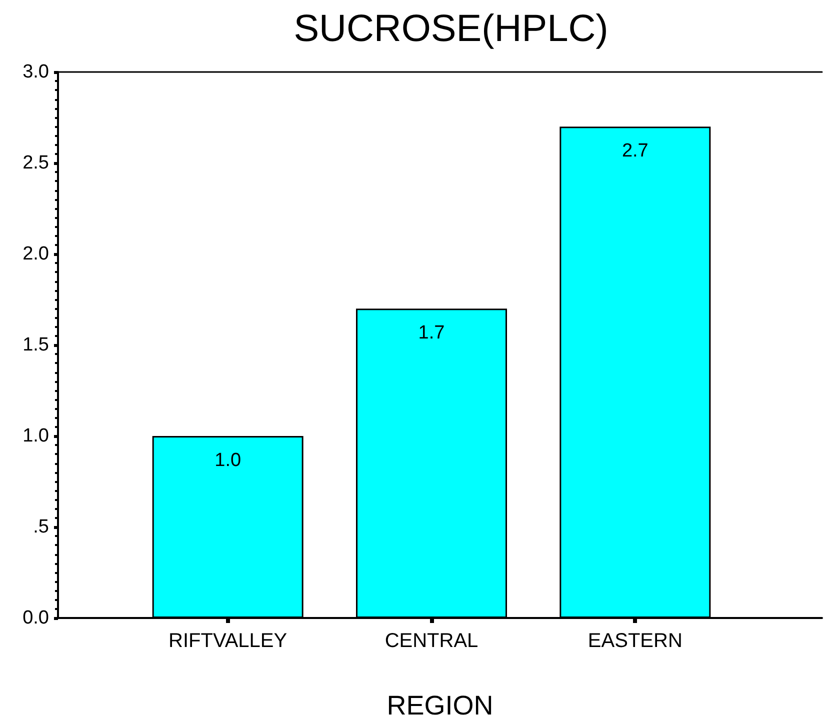  I want to click on data-label: 1.0, so click(228, 460).